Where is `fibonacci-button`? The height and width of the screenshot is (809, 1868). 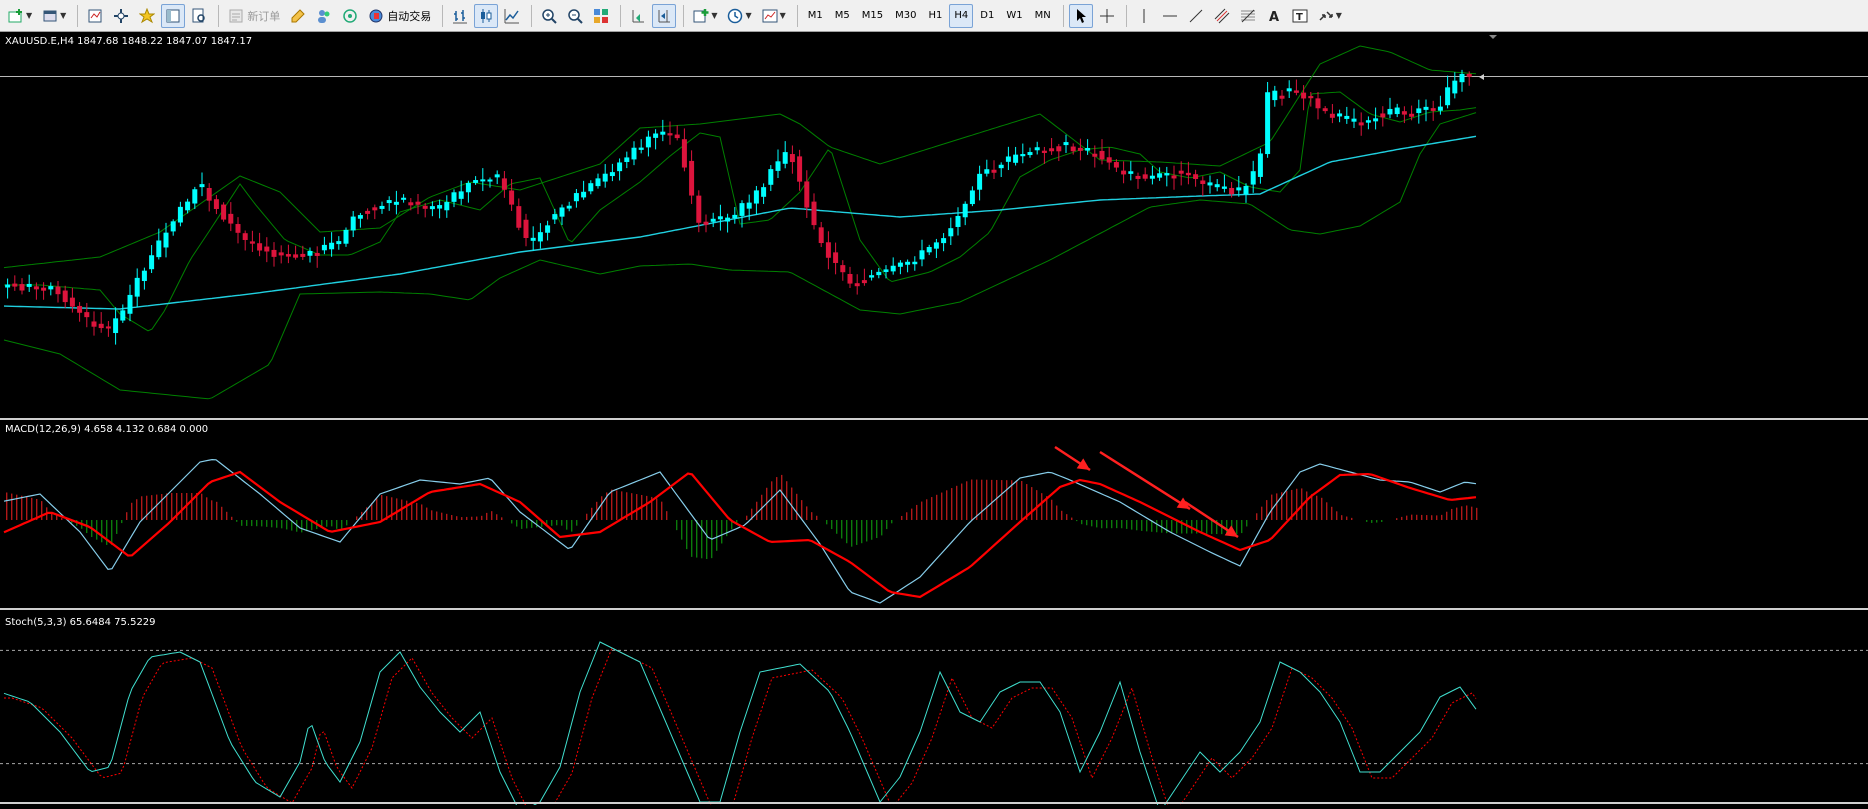
fibonacci-button is located at coordinates (1248, 16).